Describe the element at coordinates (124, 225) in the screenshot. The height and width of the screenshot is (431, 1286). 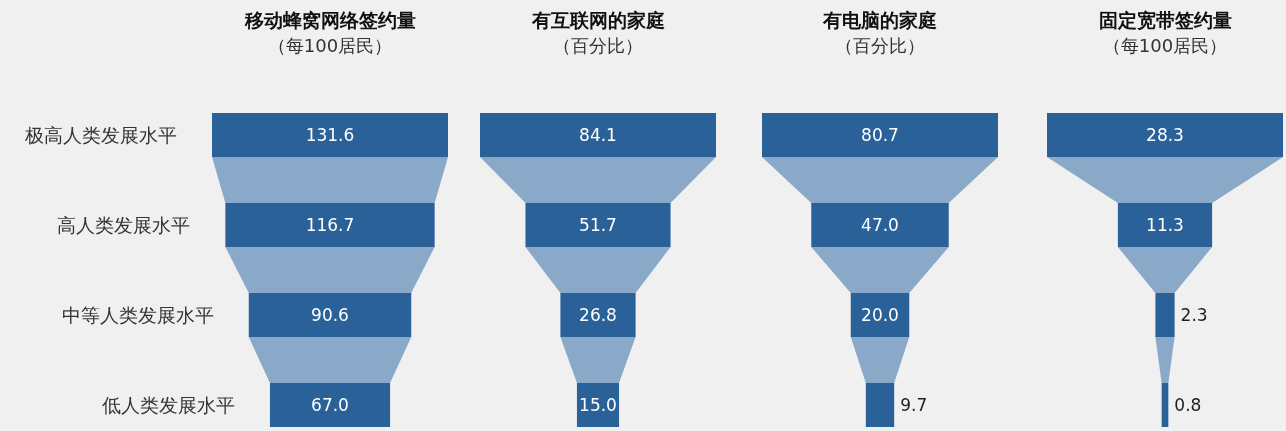
I see `category-label: 高人类发展水平` at that location.